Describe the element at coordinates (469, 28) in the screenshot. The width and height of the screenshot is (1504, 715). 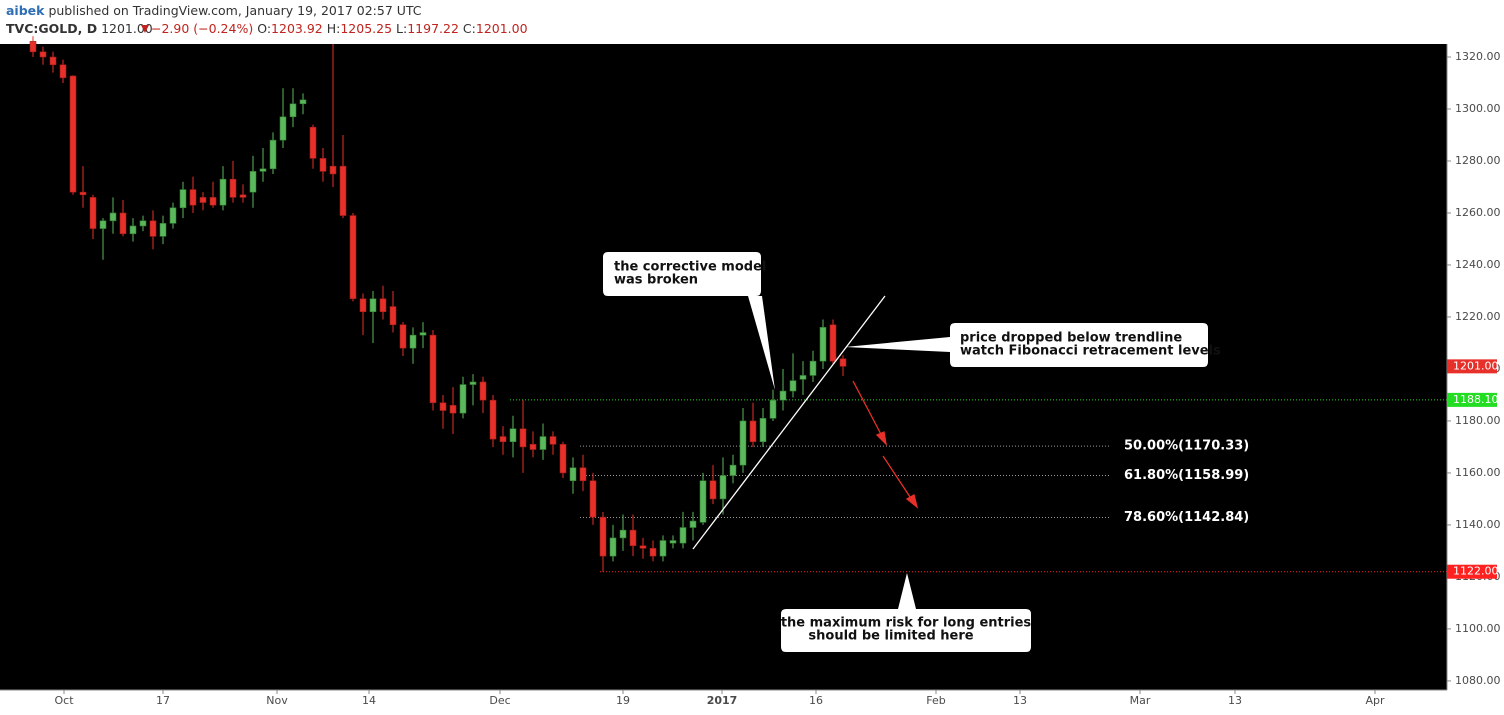
I see `c-label: C:` at that location.